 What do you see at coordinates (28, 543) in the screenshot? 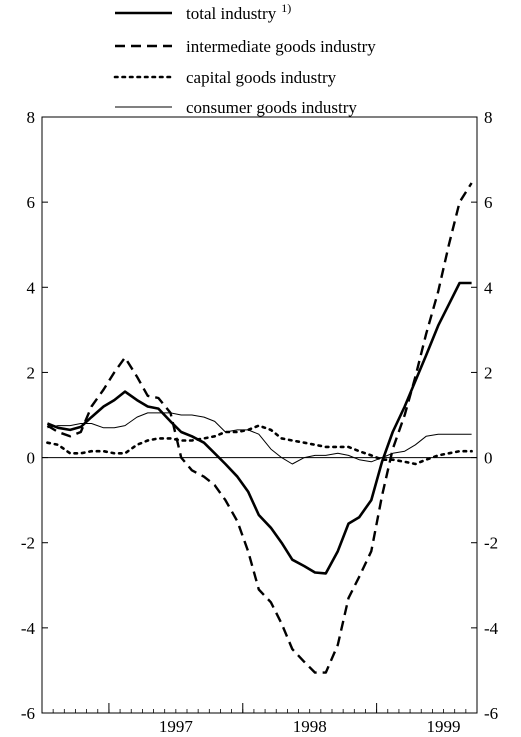
I see `y-tick-label-left-2: -2` at bounding box center [28, 543].